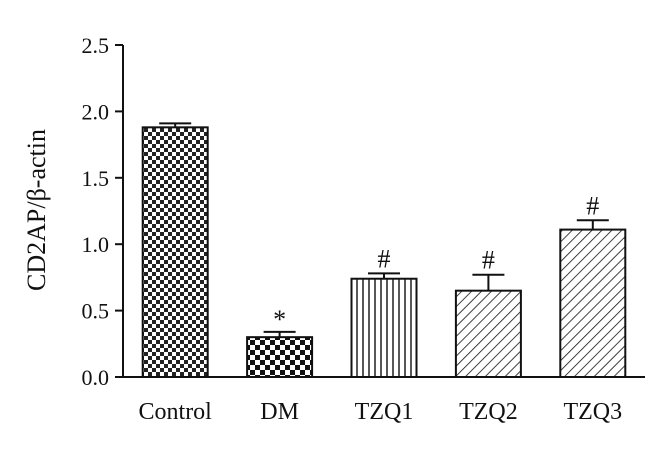 The height and width of the screenshot is (463, 660). What do you see at coordinates (384, 412) in the screenshot?
I see `x-tick-label: TZQ1` at bounding box center [384, 412].